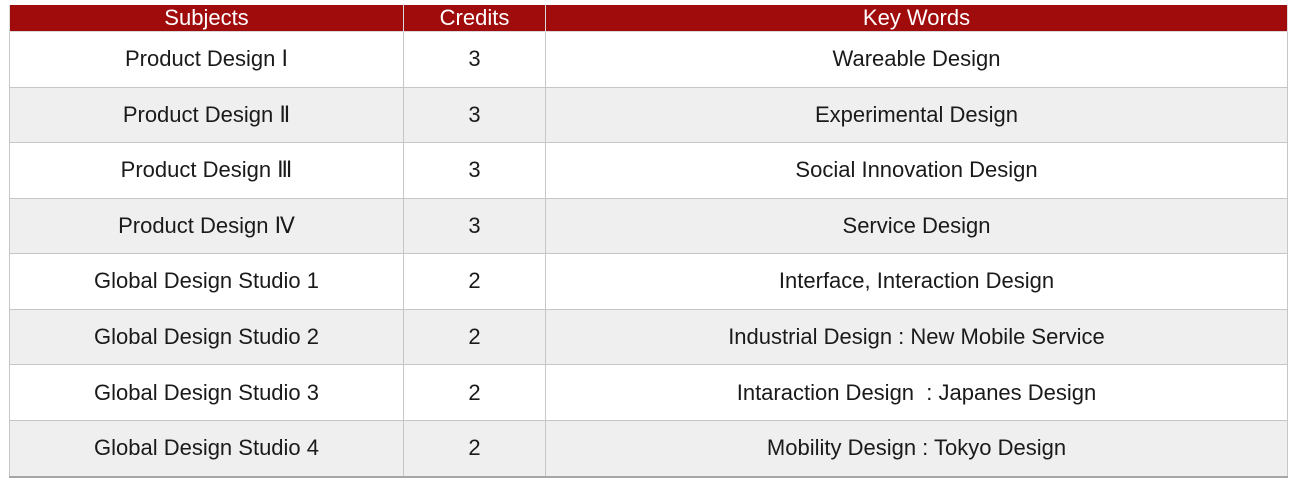  Describe the element at coordinates (206, 392) in the screenshot. I see `cell-subject: Global Design Studio 3` at that location.